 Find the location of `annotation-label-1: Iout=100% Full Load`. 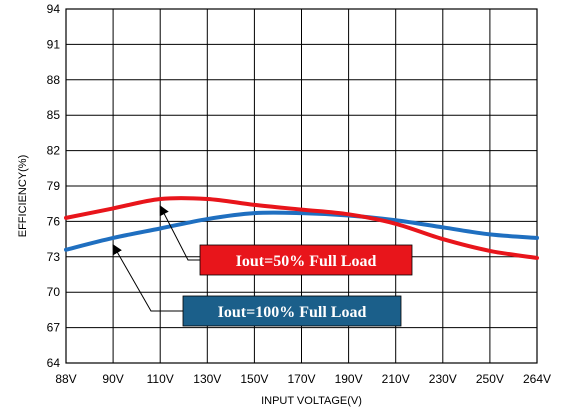

annotation-label-1: Iout=100% Full Load is located at coordinates (292, 312).